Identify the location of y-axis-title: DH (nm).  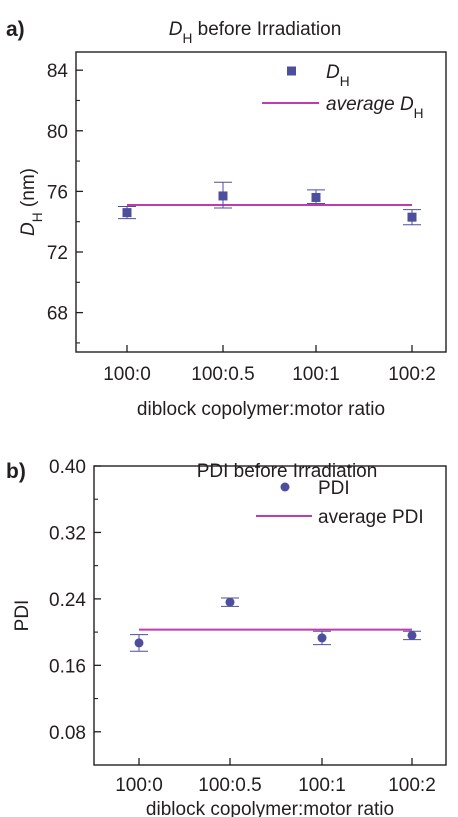
(31, 202).